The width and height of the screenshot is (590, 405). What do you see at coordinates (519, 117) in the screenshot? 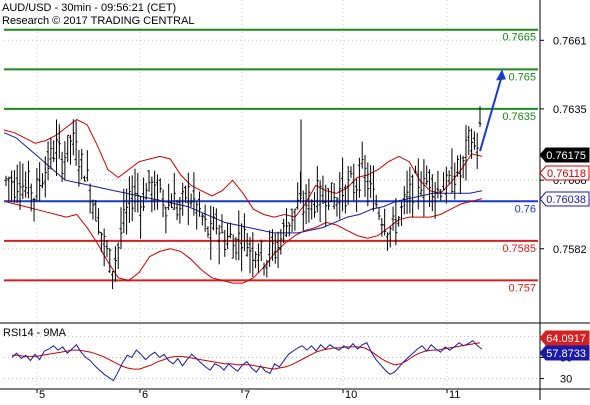
I see `level-label-resistance: 0.7635` at bounding box center [519, 117].